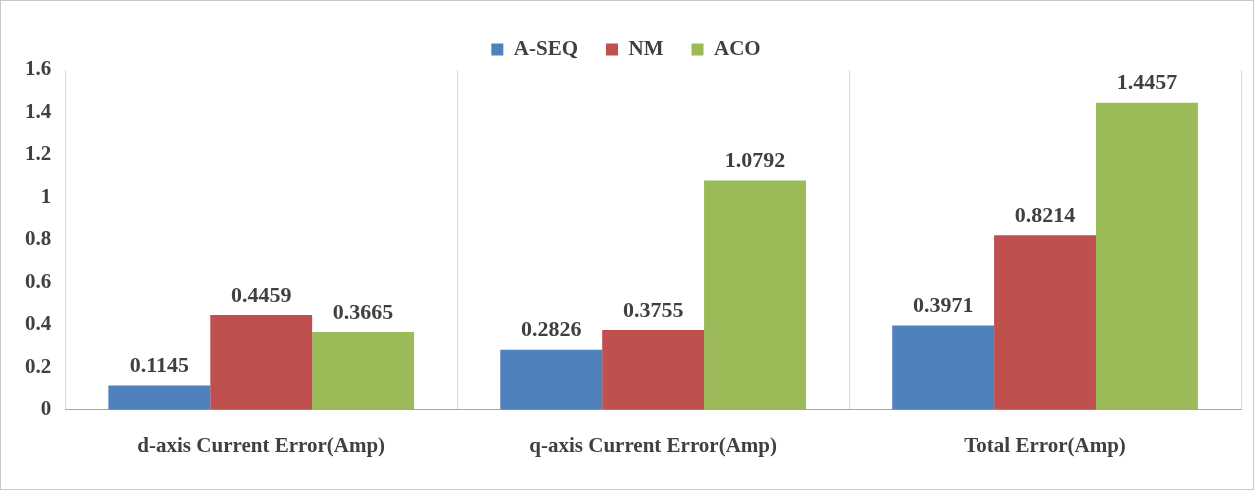  What do you see at coordinates (46, 408) in the screenshot?
I see `y-tick-label: 0` at bounding box center [46, 408].